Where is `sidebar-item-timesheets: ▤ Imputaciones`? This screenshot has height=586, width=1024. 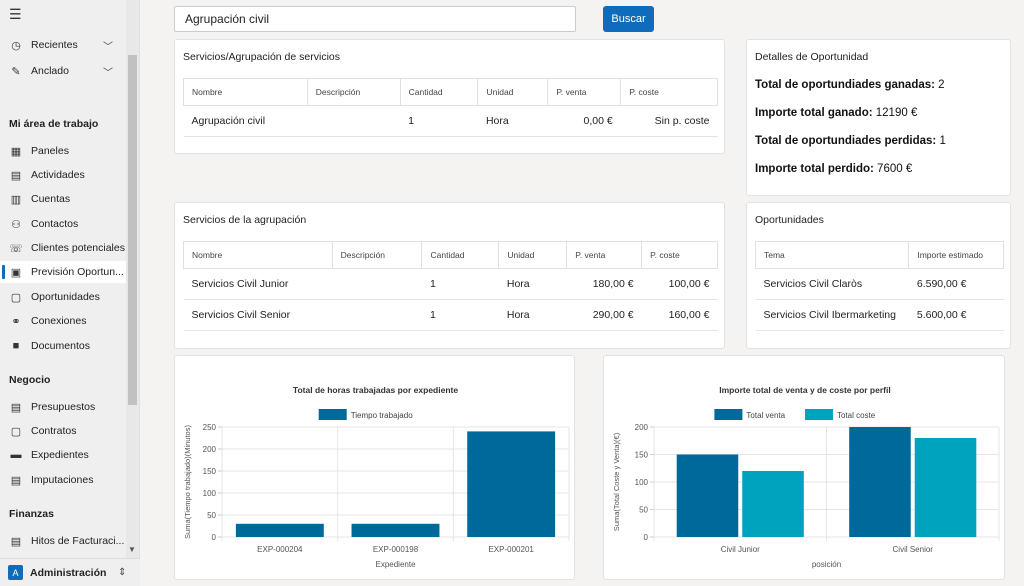
sidebar-item-timesheets: ▤ Imputaciones is located at coordinates (63, 480).